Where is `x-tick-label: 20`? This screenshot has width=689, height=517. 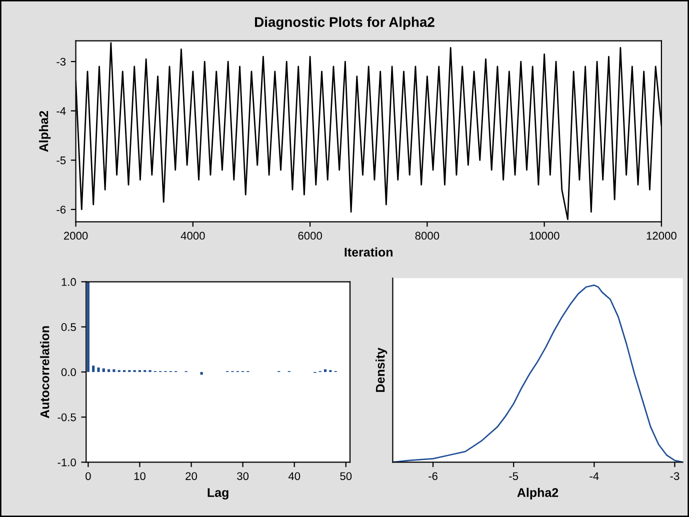
x-tick-label: 20 is located at coordinates (192, 476).